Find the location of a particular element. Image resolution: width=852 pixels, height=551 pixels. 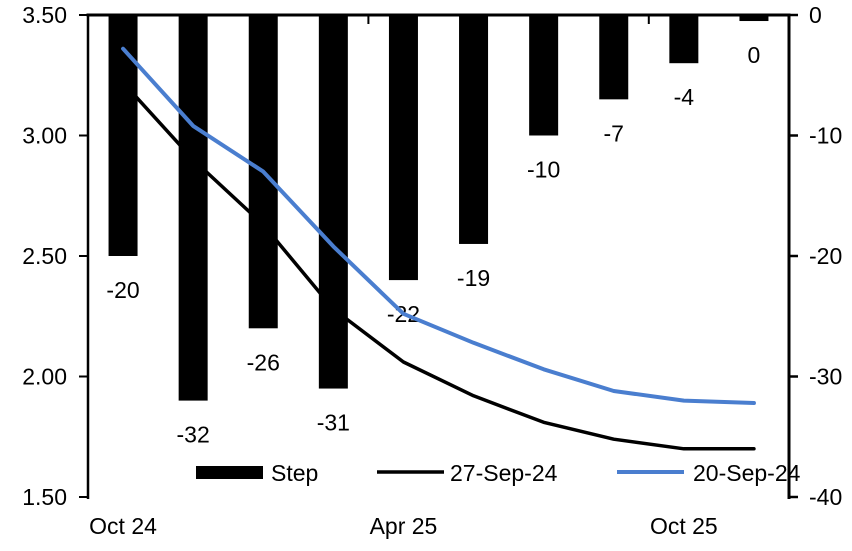

step-bar-value-label: -4 is located at coordinates (684, 97).